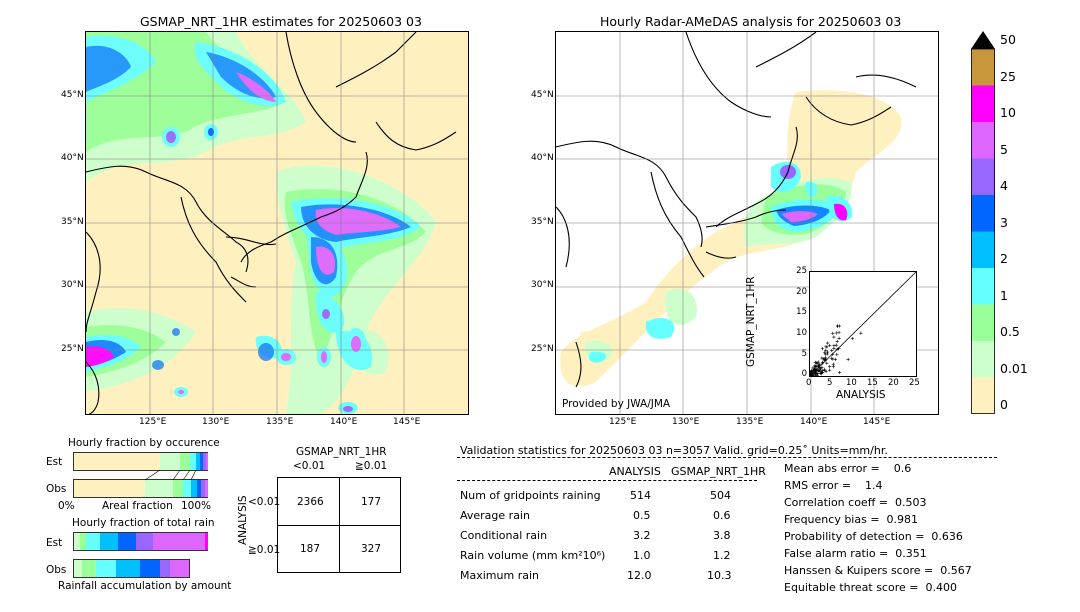 This screenshot has height=612, width=1080. What do you see at coordinates (1004, 222) in the screenshot?
I see `colorbar-label: 3` at bounding box center [1004, 222].